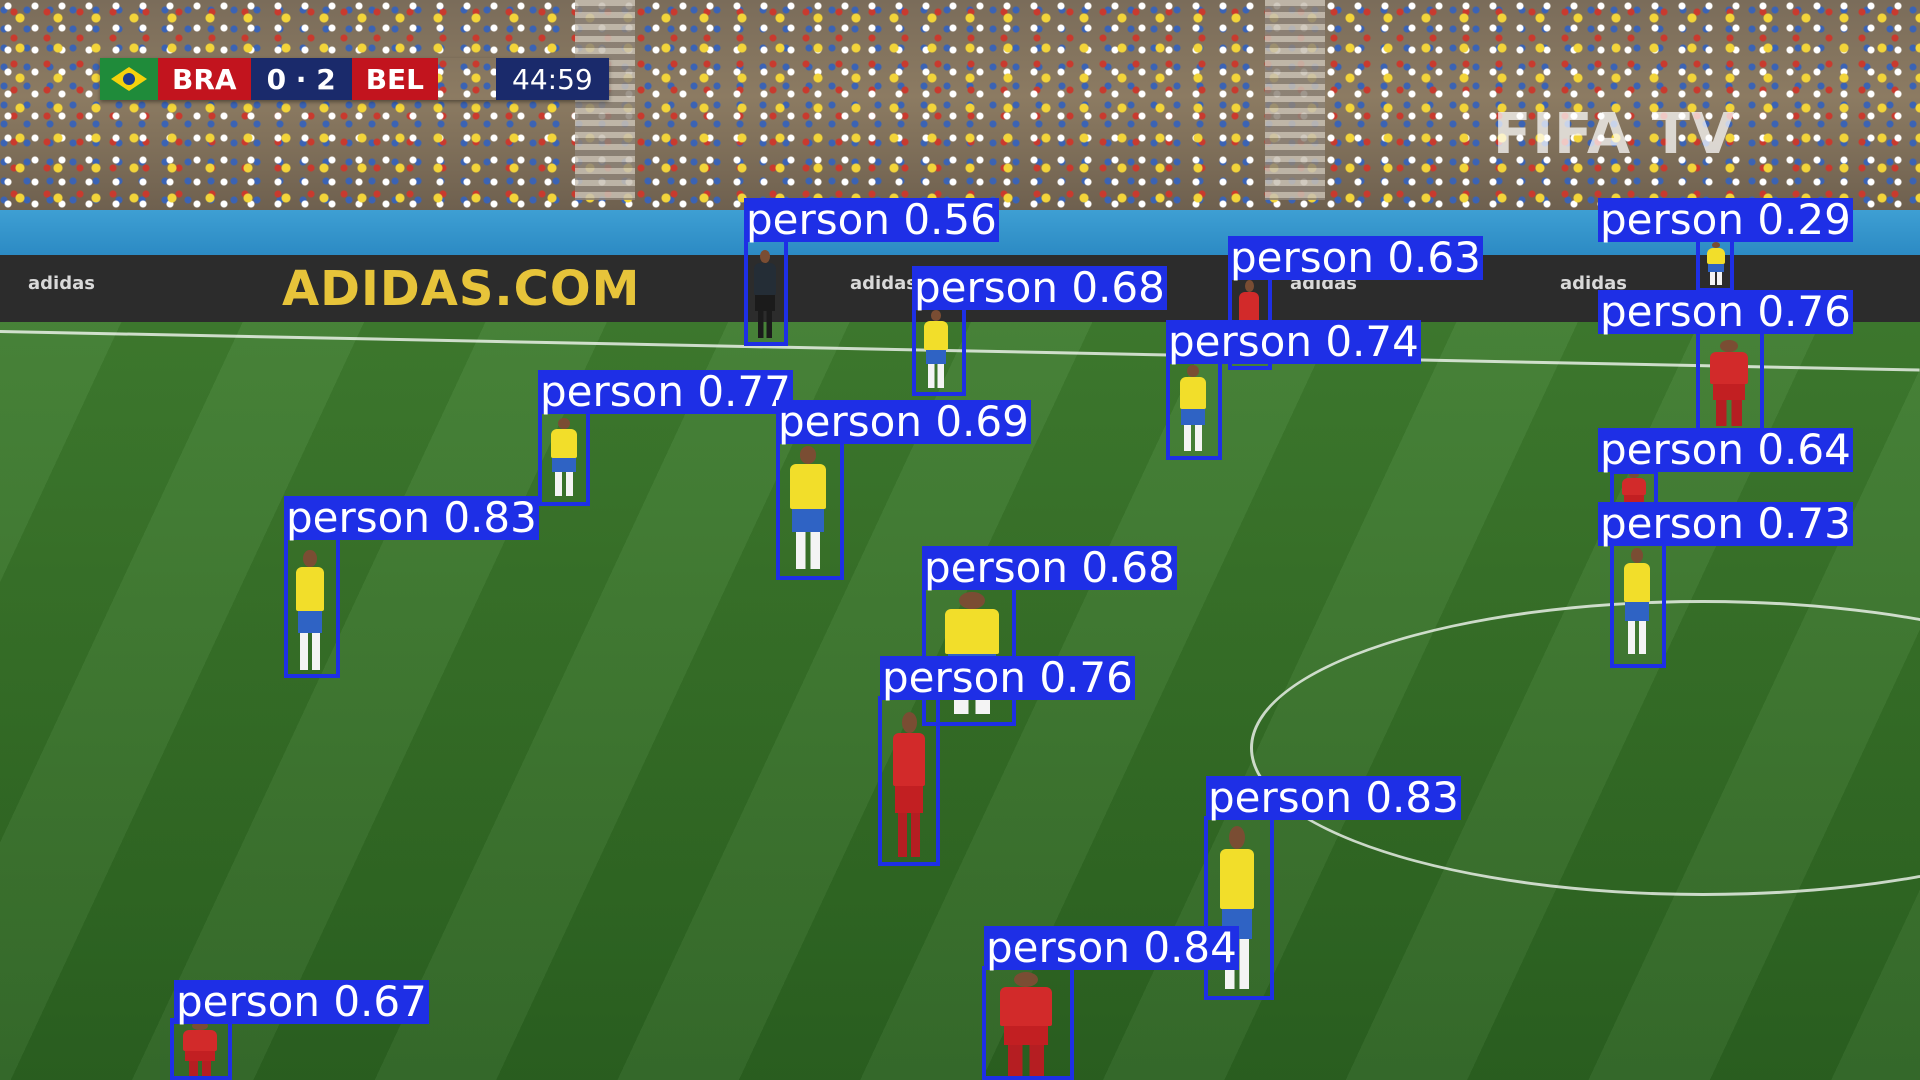 This screenshot has width=1920, height=1080. What do you see at coordinates (1725, 523) in the screenshot?
I see `detection-label: person 0.73` at bounding box center [1725, 523].